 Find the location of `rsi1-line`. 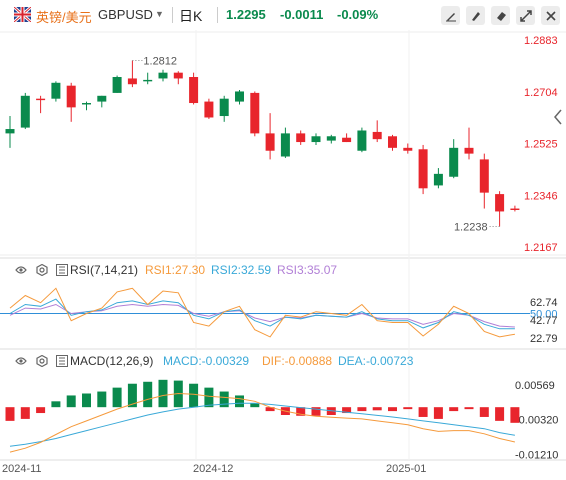

rsi1-line is located at coordinates (262, 312).